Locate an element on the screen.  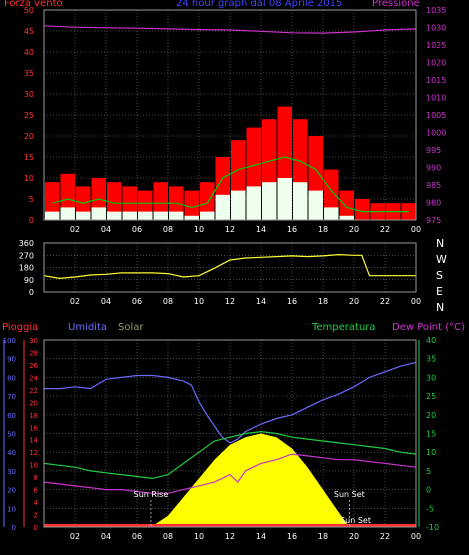
rain-y-tick-label: 10 is located at coordinates (33, 466).